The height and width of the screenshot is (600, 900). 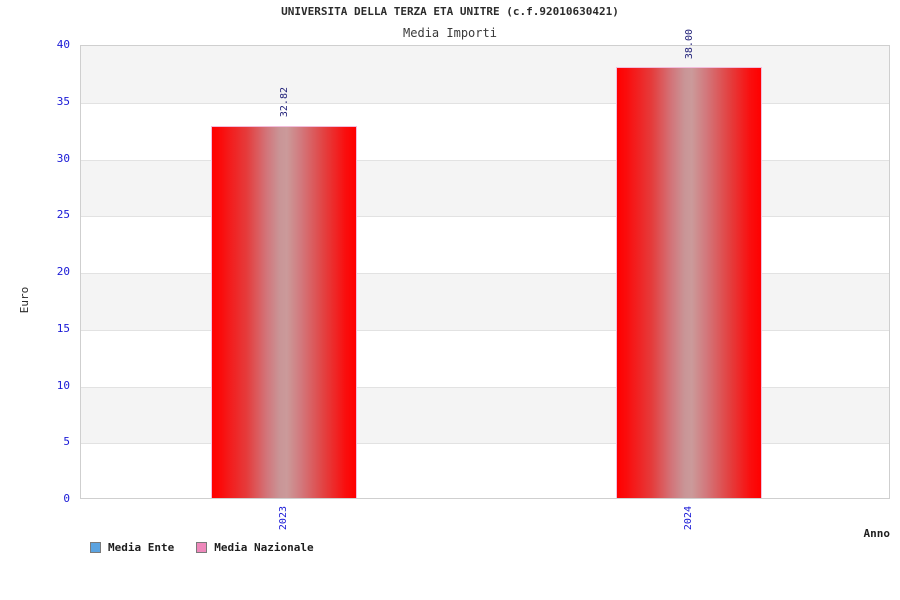 What do you see at coordinates (63, 101) in the screenshot?
I see `y-tick-label: 35` at bounding box center [63, 101].